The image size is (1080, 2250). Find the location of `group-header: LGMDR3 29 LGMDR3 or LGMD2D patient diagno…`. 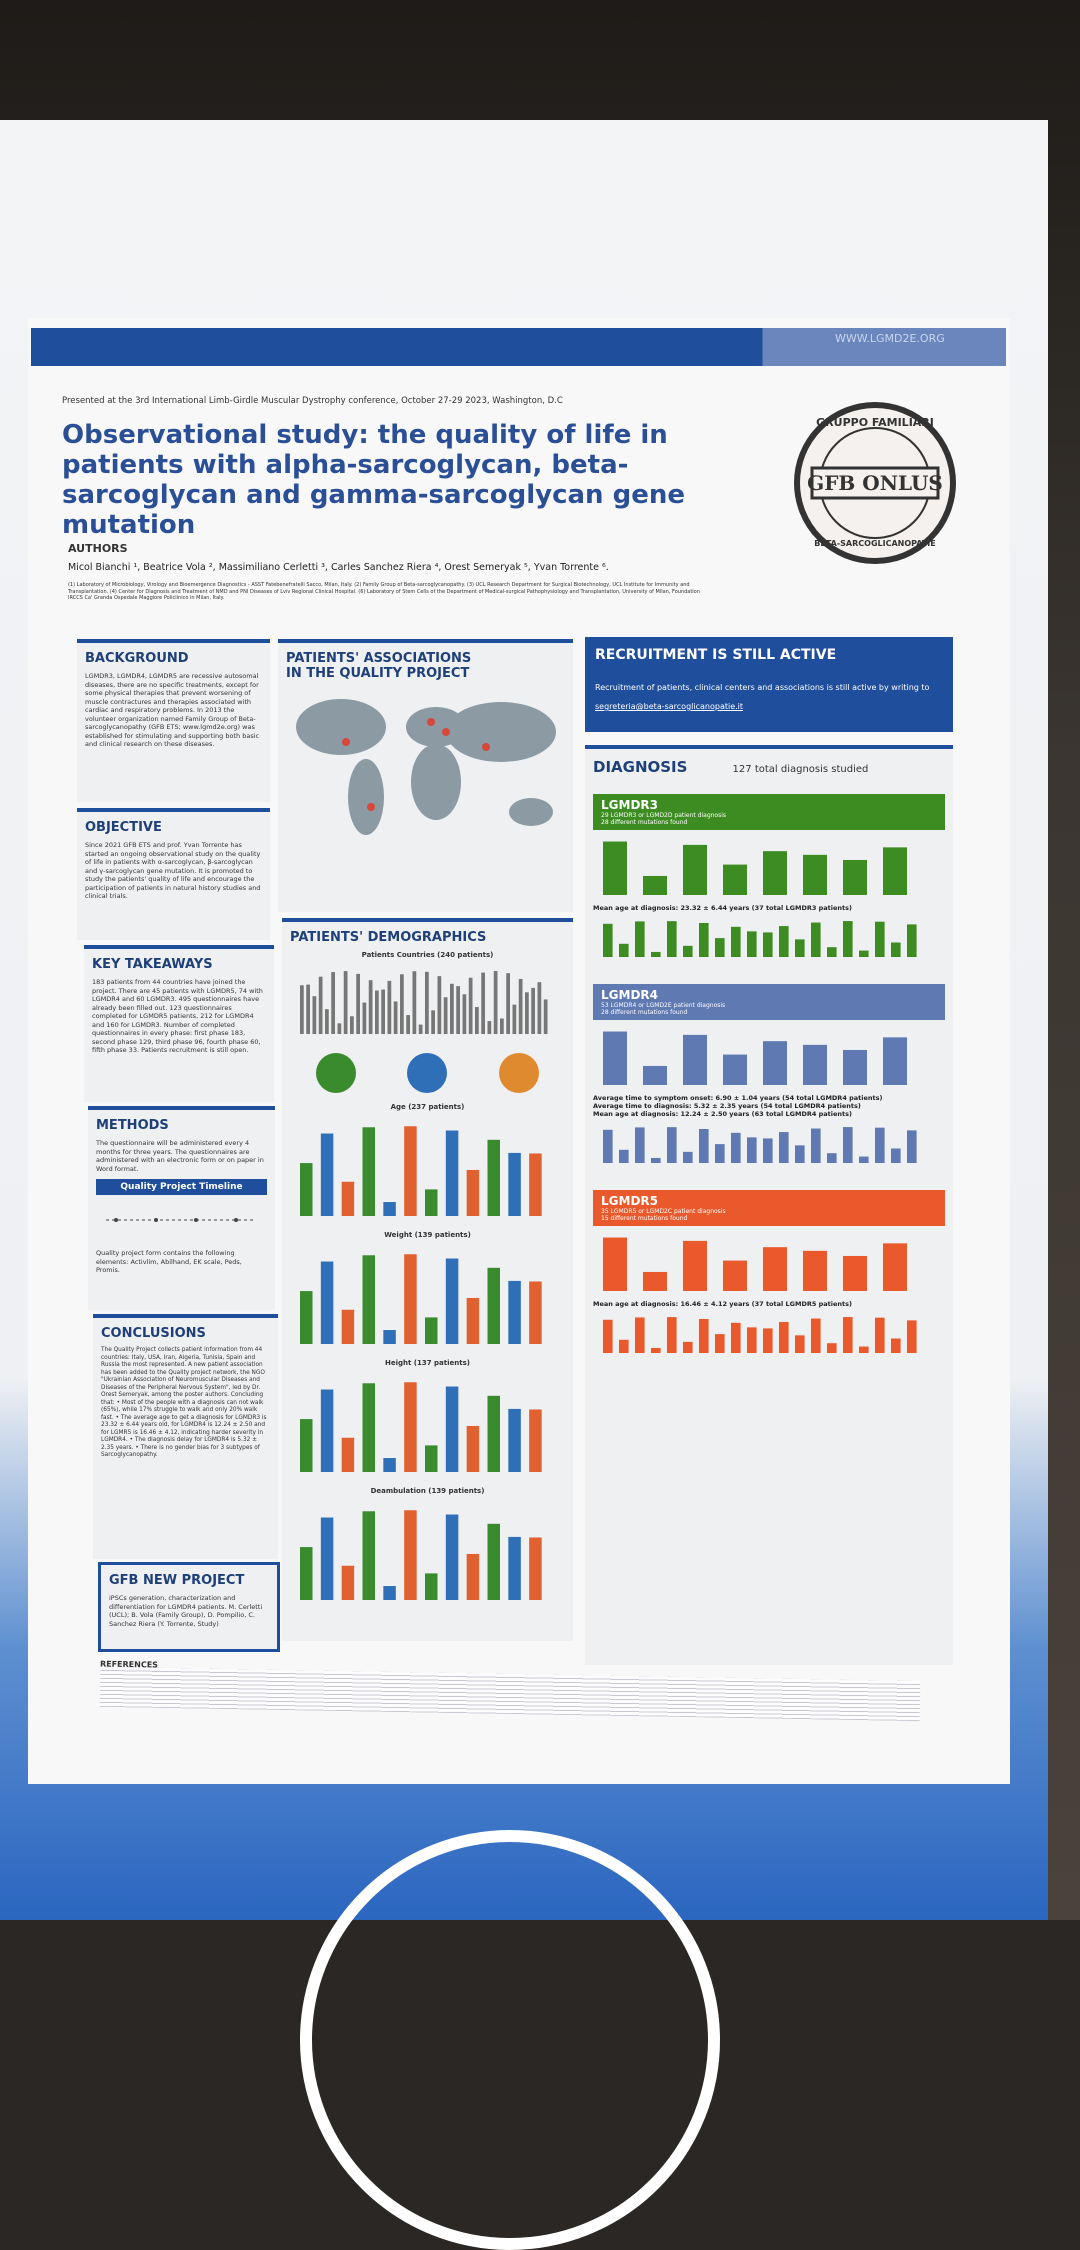

group-header: LGMDR3 29 LGMDR3 or LGMD2D patient diagno… is located at coordinates (769, 812).